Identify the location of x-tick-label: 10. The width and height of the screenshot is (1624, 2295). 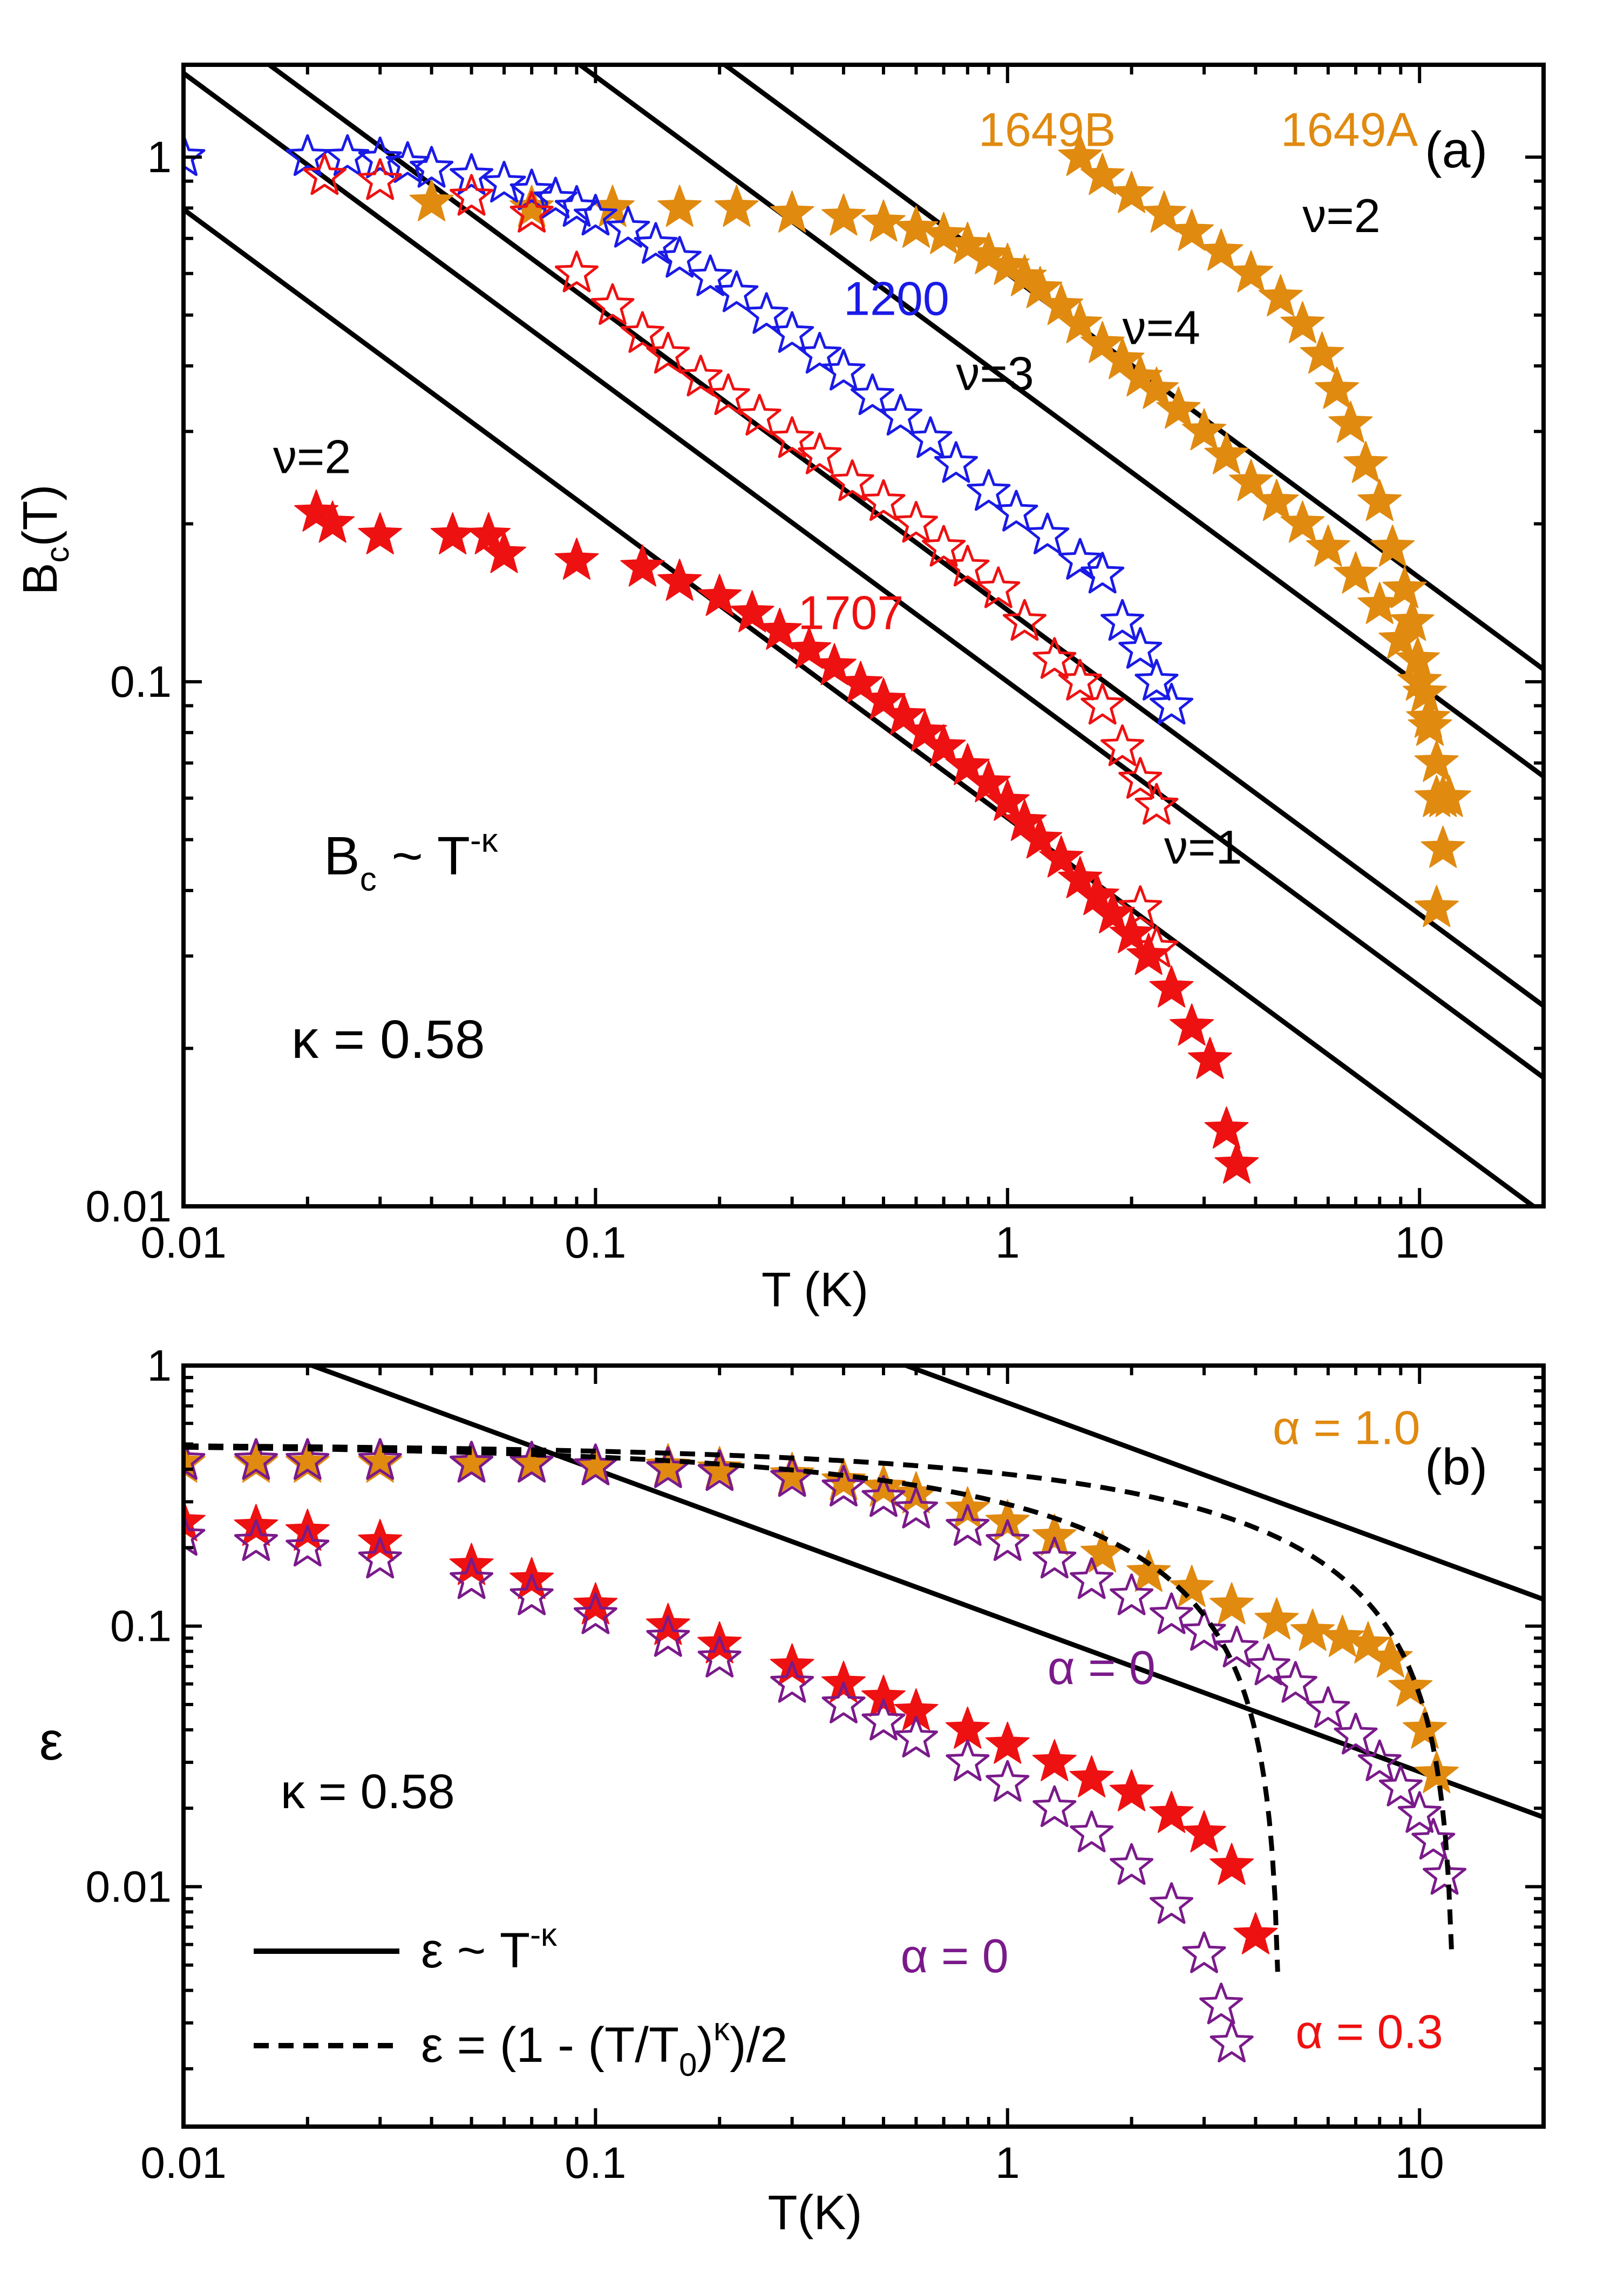
(1419, 1242).